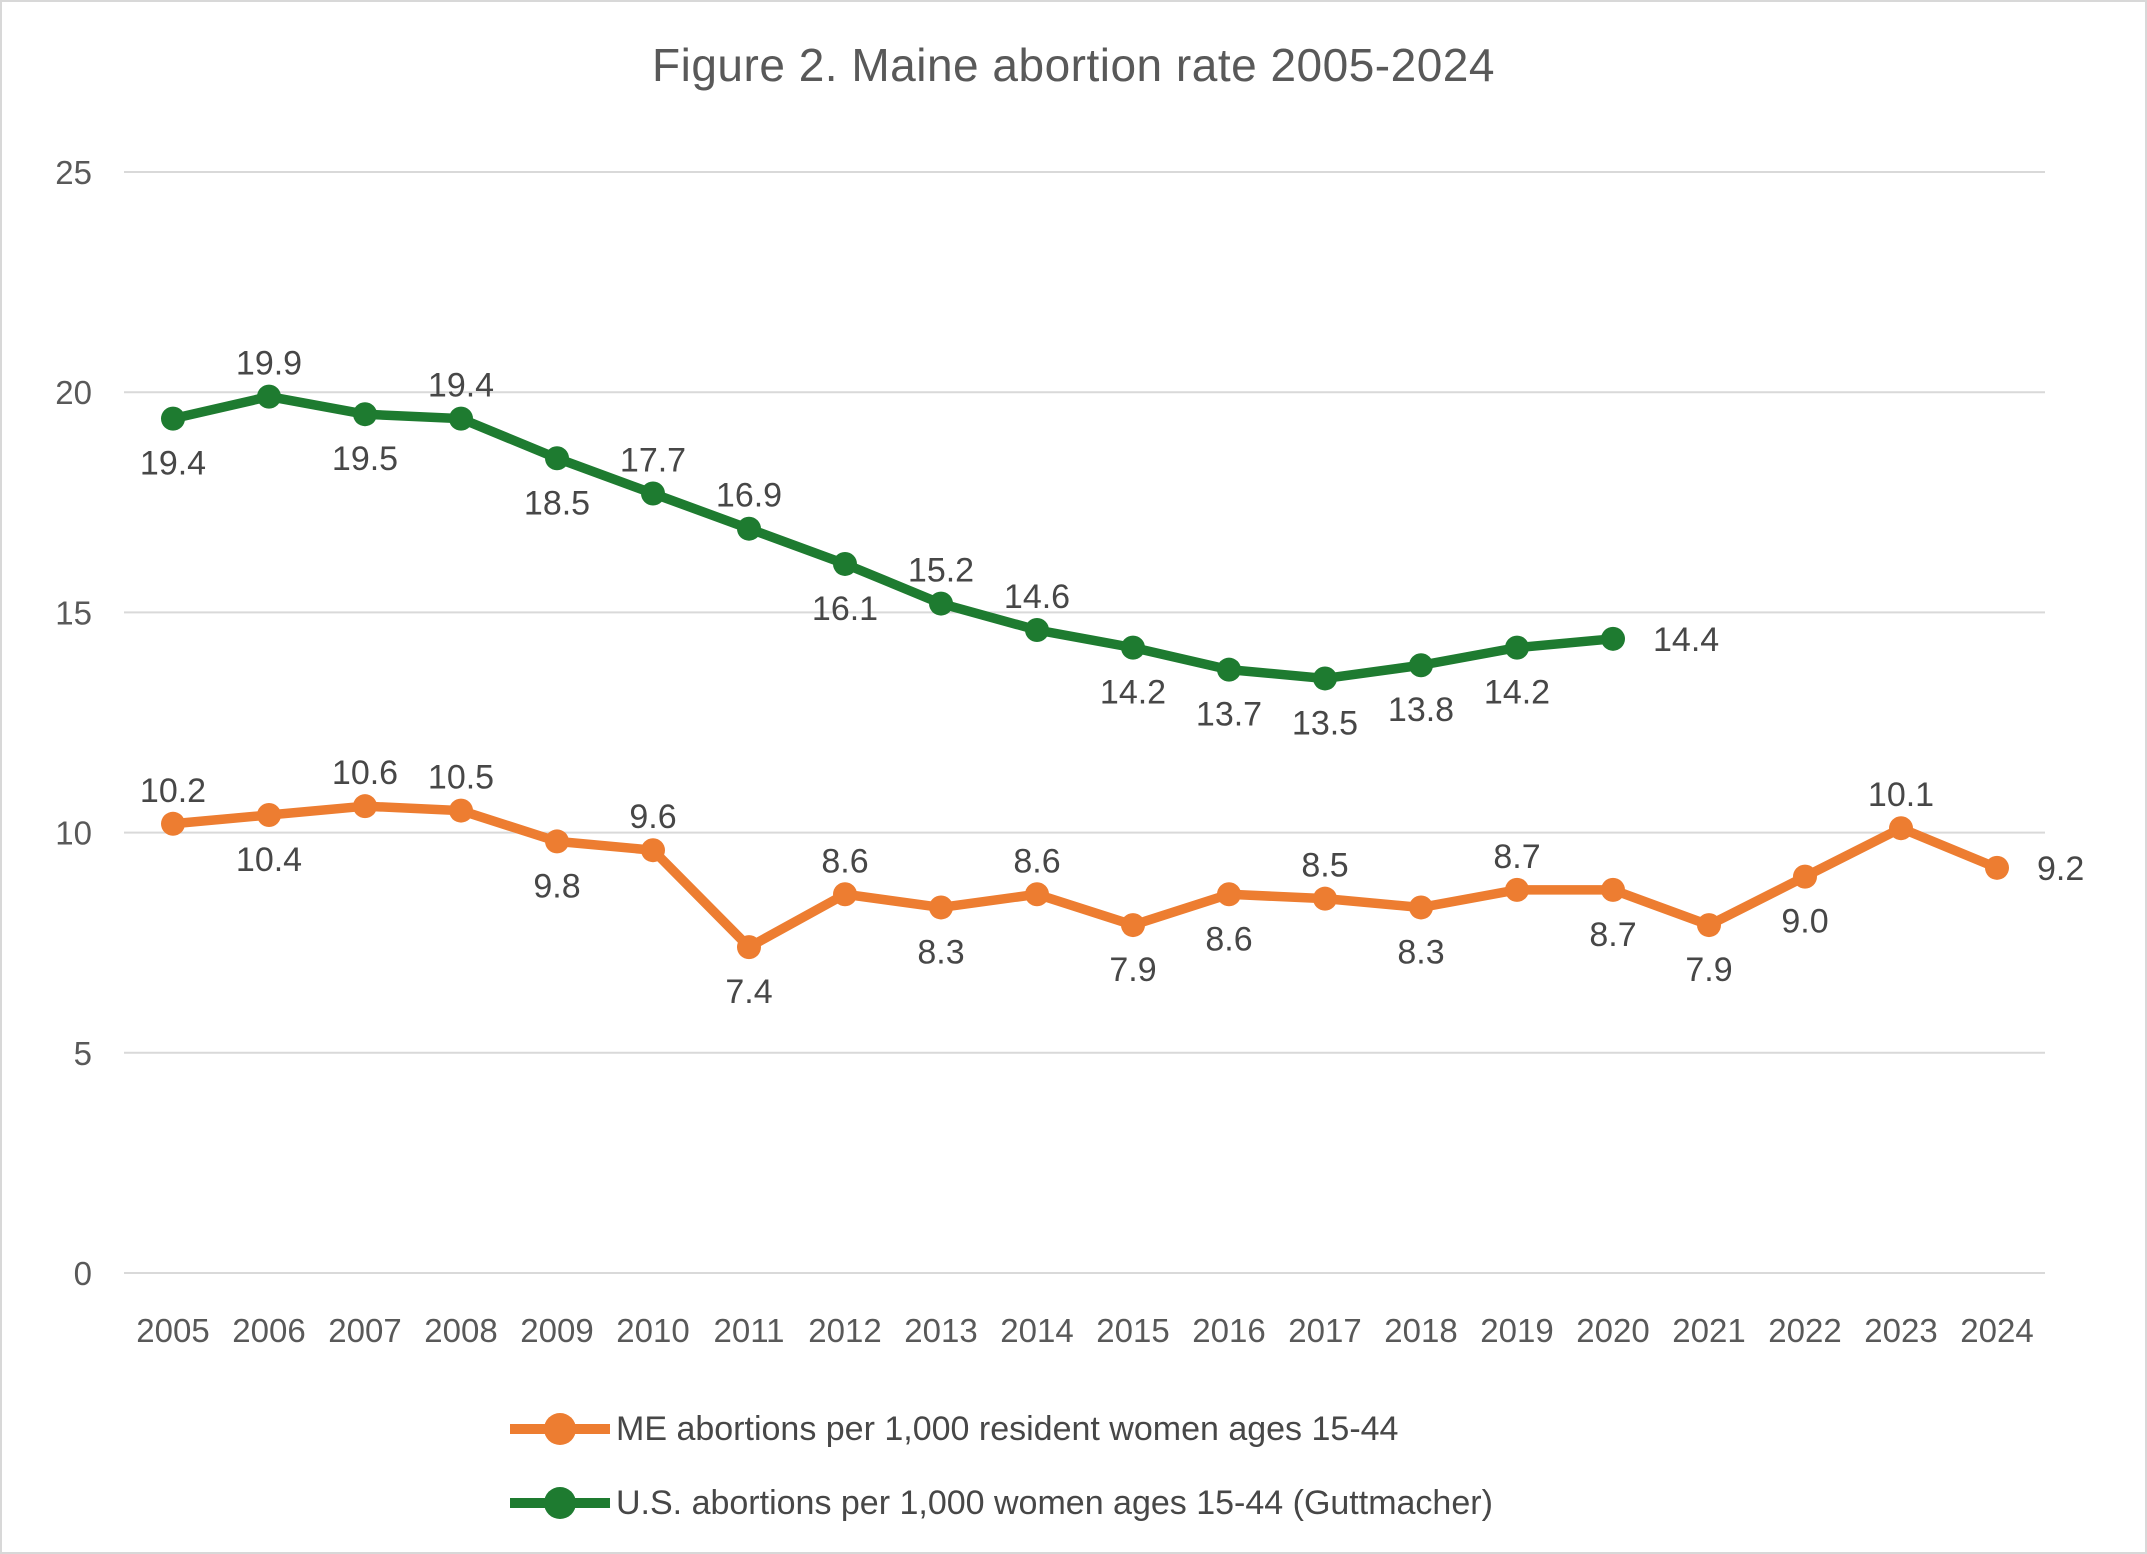 This screenshot has height=1554, width=2147. Describe the element at coordinates (73, 172) in the screenshot. I see `y-axis-tick-label: 25` at that location.